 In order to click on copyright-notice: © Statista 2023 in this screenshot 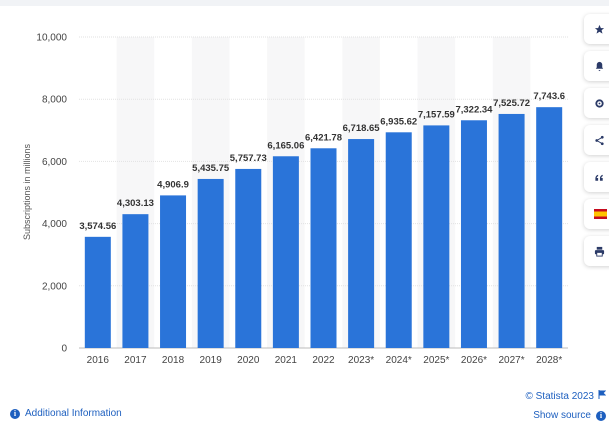, I will do `click(566, 396)`.